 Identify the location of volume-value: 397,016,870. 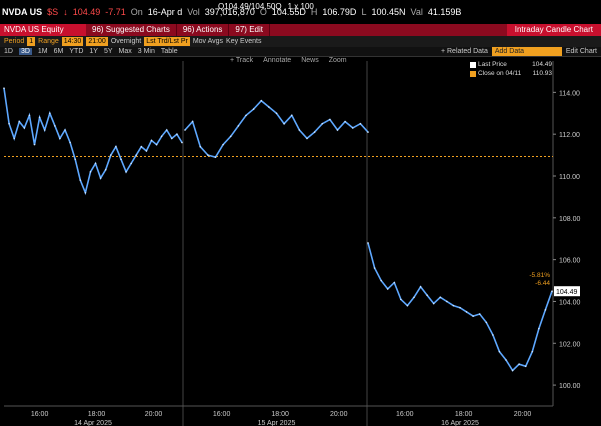
(229, 12).